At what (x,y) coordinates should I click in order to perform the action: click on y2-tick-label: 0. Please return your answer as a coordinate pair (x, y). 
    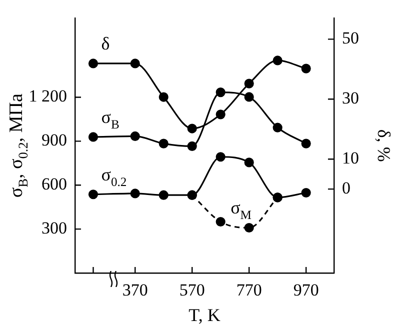
    Looking at the image, I should click on (346, 188).